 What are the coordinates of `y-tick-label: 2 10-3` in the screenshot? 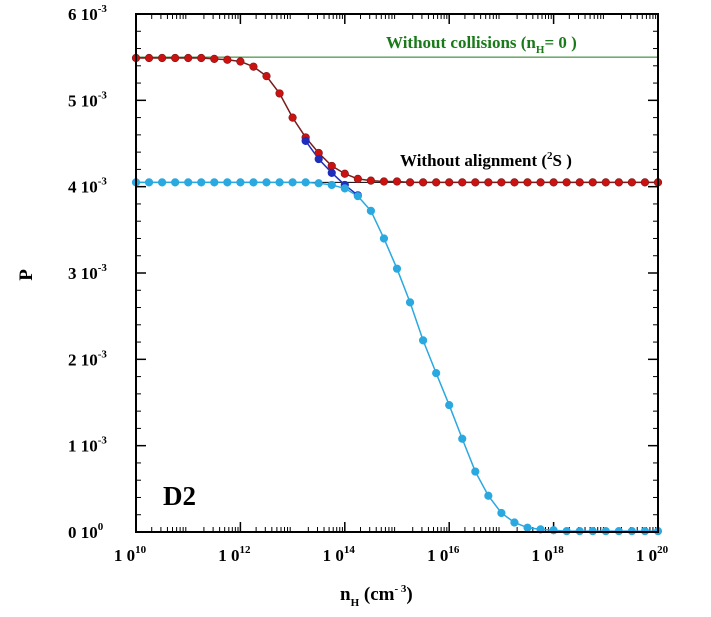 It's located at (87, 358).